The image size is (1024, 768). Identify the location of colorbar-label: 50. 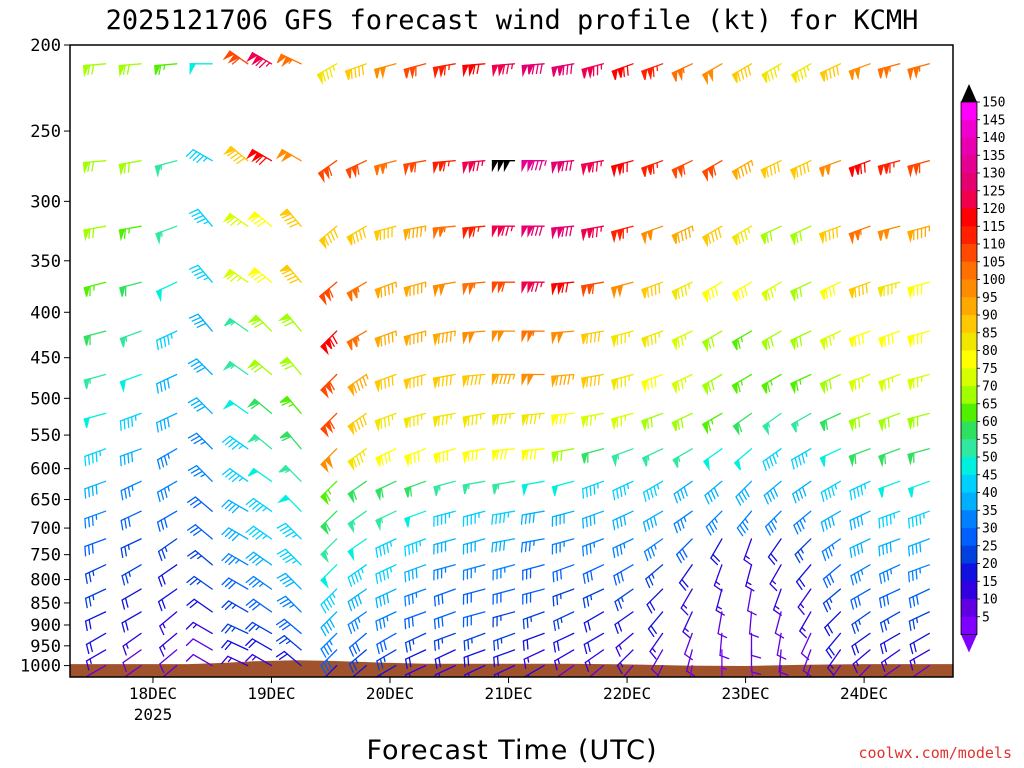
(990, 458).